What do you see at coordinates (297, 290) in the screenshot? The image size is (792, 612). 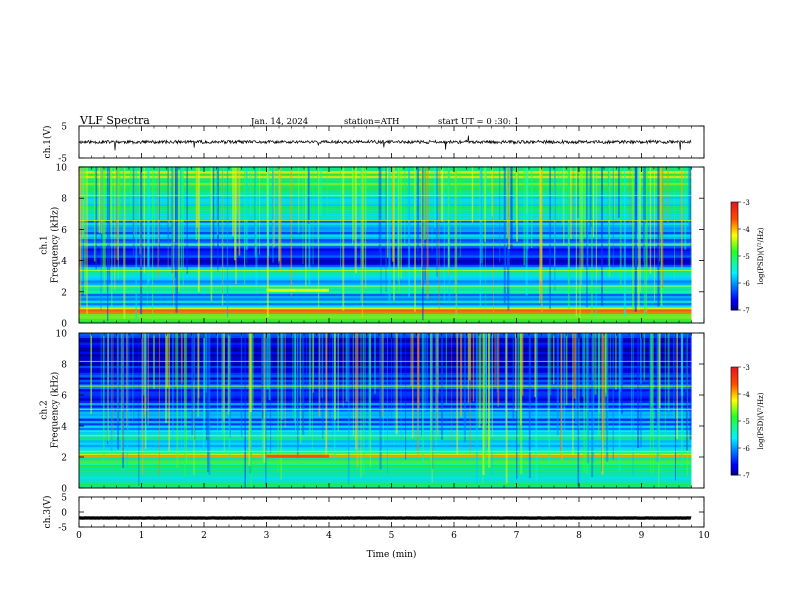 I see `spectrogram-tone` at bounding box center [297, 290].